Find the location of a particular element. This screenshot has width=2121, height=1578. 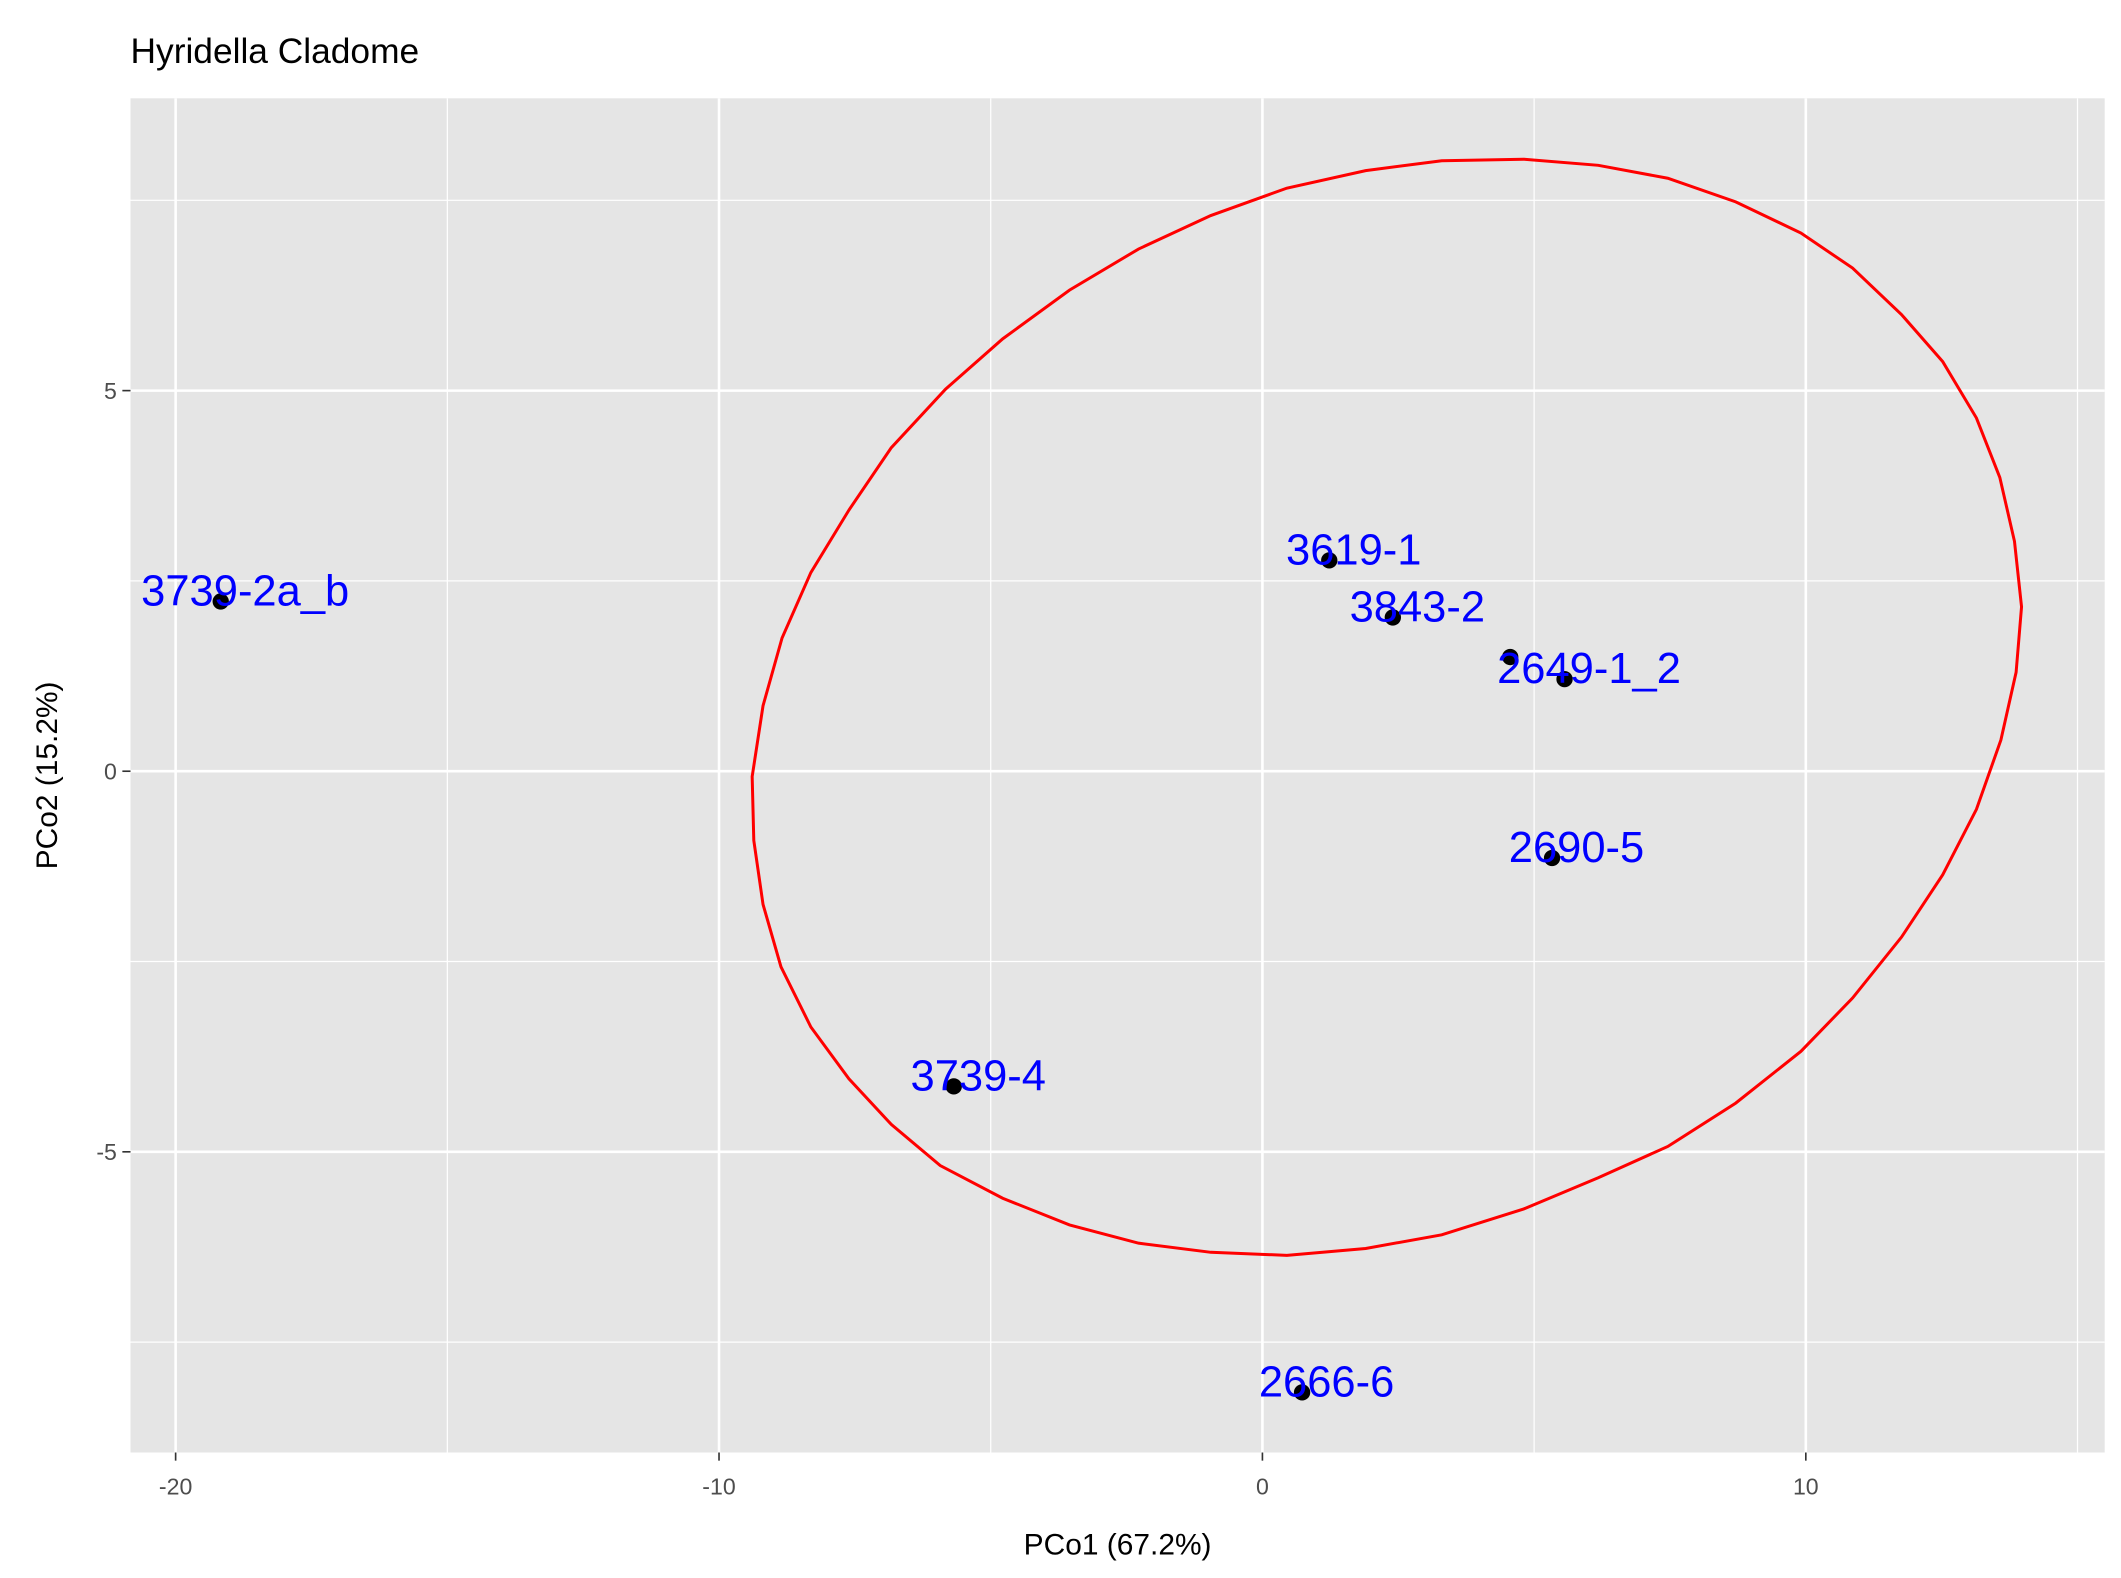

point-label: 3739-2a_b is located at coordinates (245, 592).